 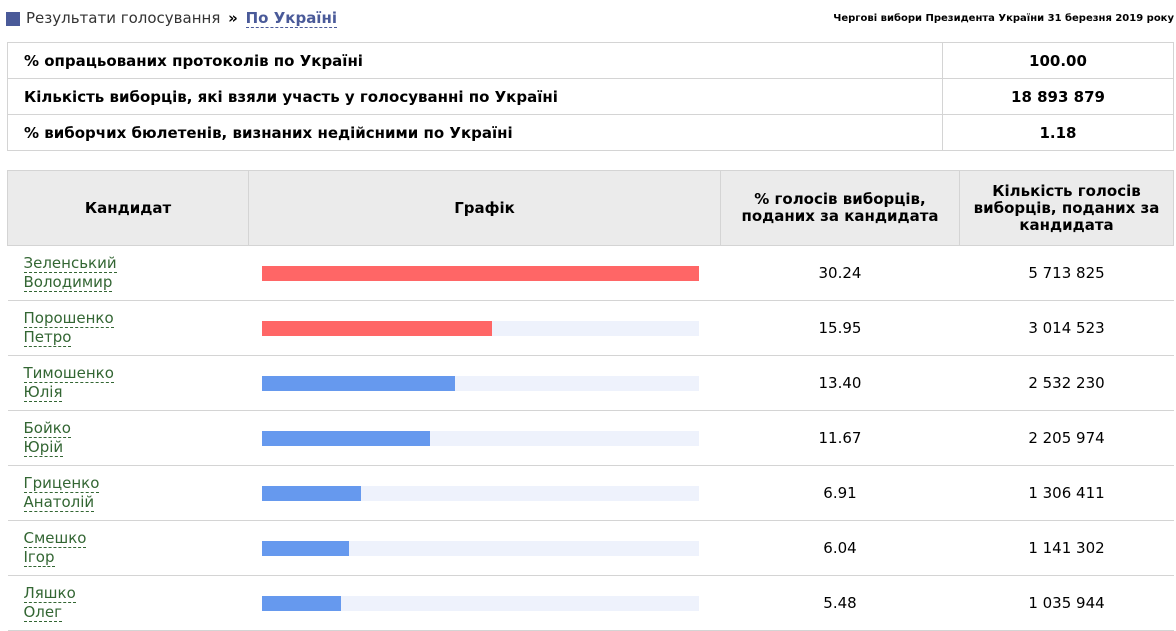 I want to click on candidate-row: Гриценко Анатолій 6.91 1 306 411, so click(x=590, y=493).